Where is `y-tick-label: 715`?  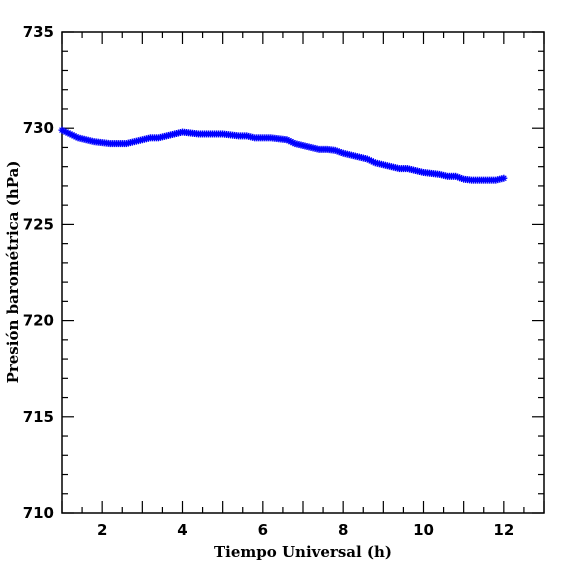
y-tick-label: 715 is located at coordinates (38, 417).